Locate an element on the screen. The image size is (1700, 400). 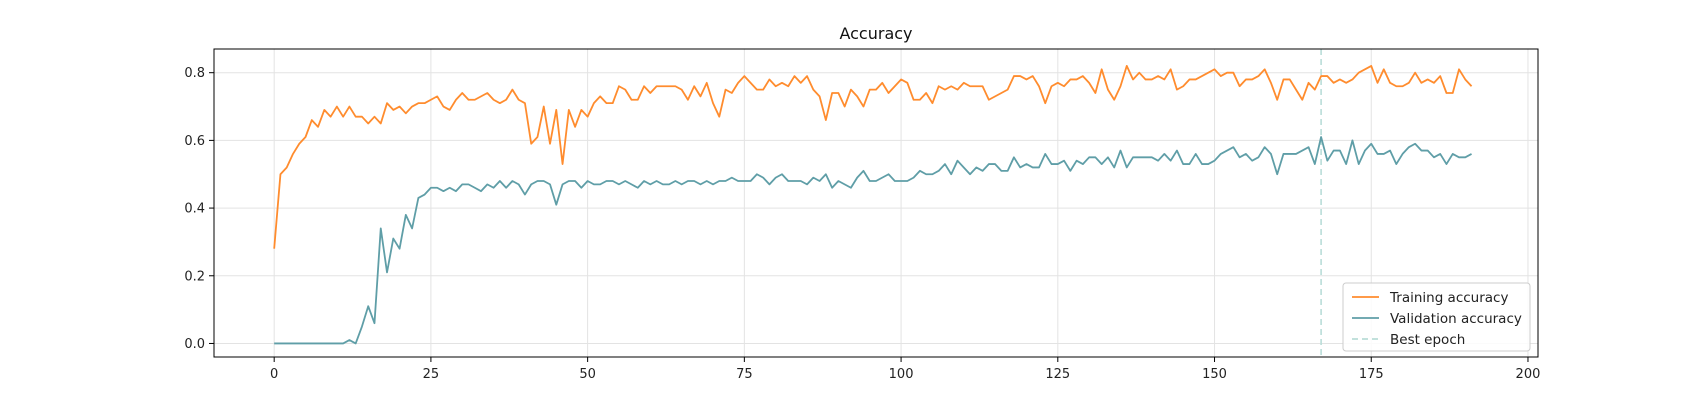
x-tick-label: 50 is located at coordinates (587, 374).